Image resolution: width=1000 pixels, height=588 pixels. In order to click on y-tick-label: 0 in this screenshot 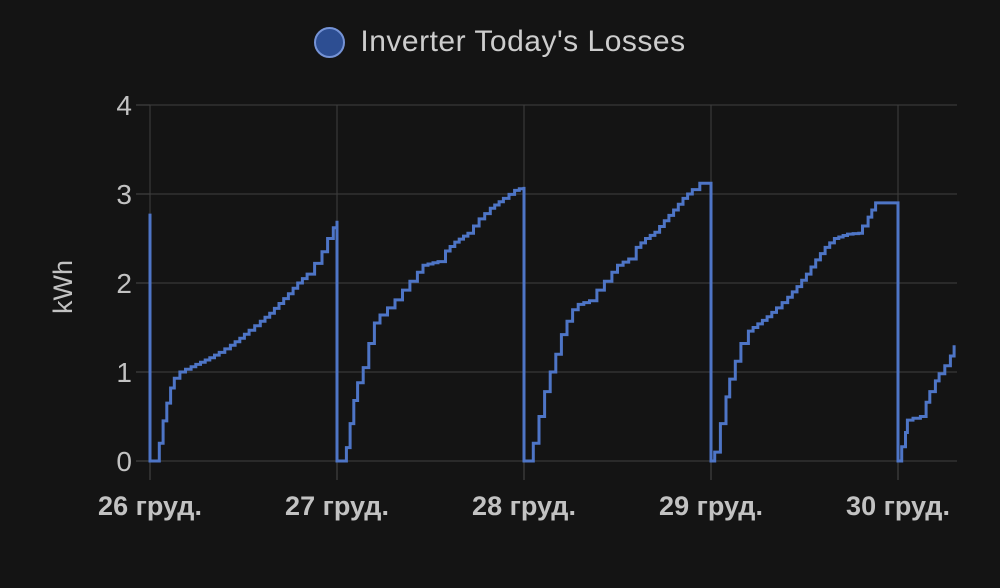, I will do `click(124, 461)`.